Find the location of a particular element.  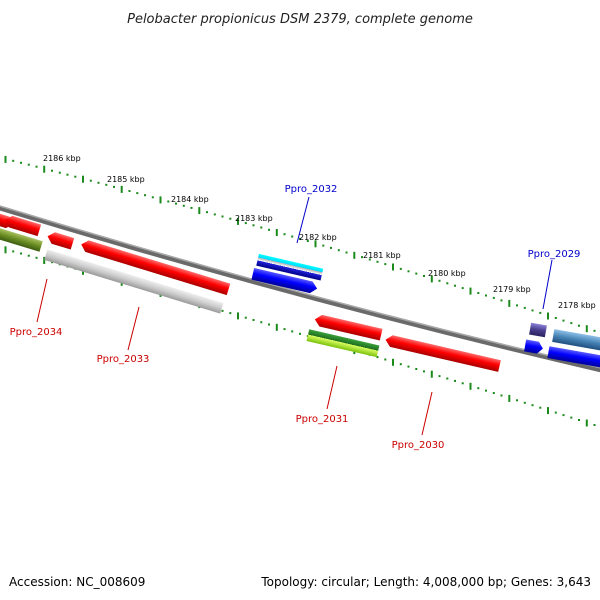

ruler-label: 2180 kbp is located at coordinates (447, 273).